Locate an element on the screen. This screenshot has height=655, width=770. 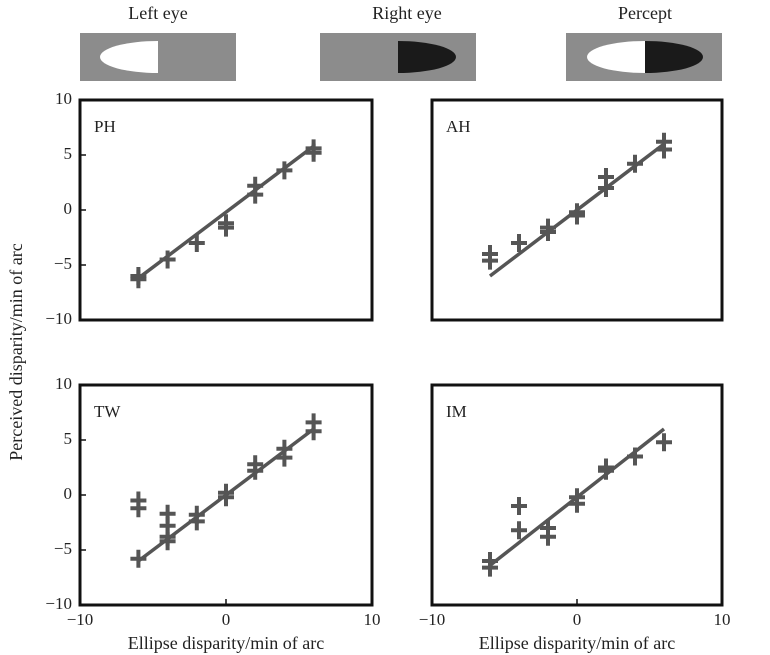
panel-label: PH is located at coordinates (105, 126).